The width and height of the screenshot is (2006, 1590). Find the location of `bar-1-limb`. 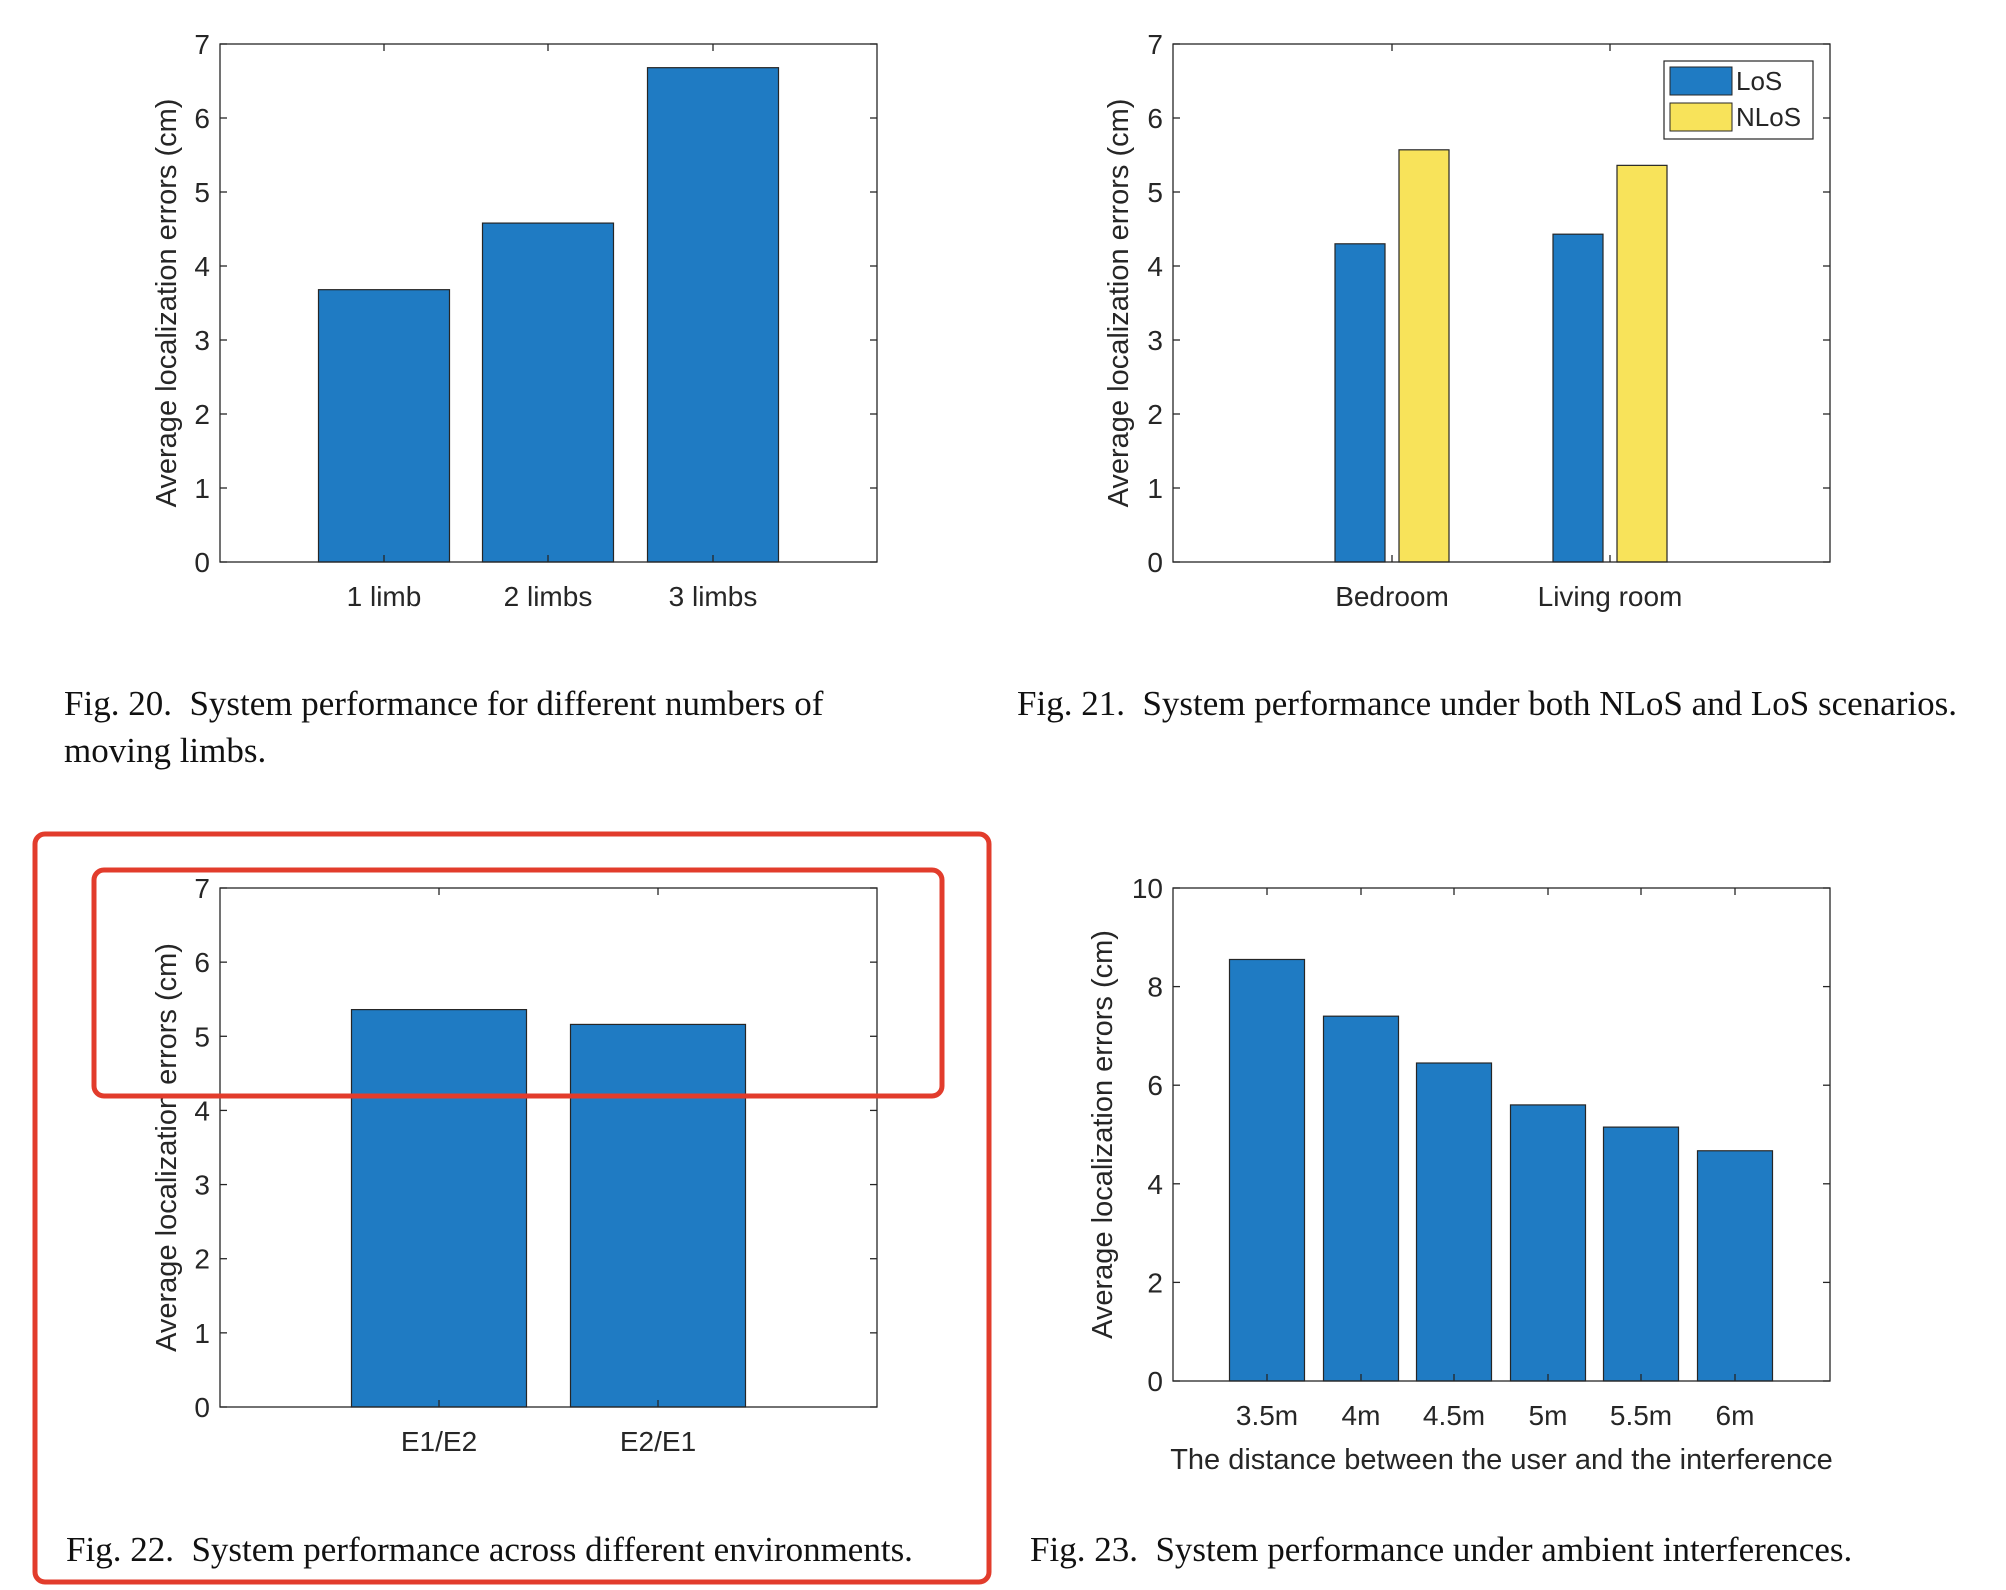

bar-1-limb is located at coordinates (384, 426).